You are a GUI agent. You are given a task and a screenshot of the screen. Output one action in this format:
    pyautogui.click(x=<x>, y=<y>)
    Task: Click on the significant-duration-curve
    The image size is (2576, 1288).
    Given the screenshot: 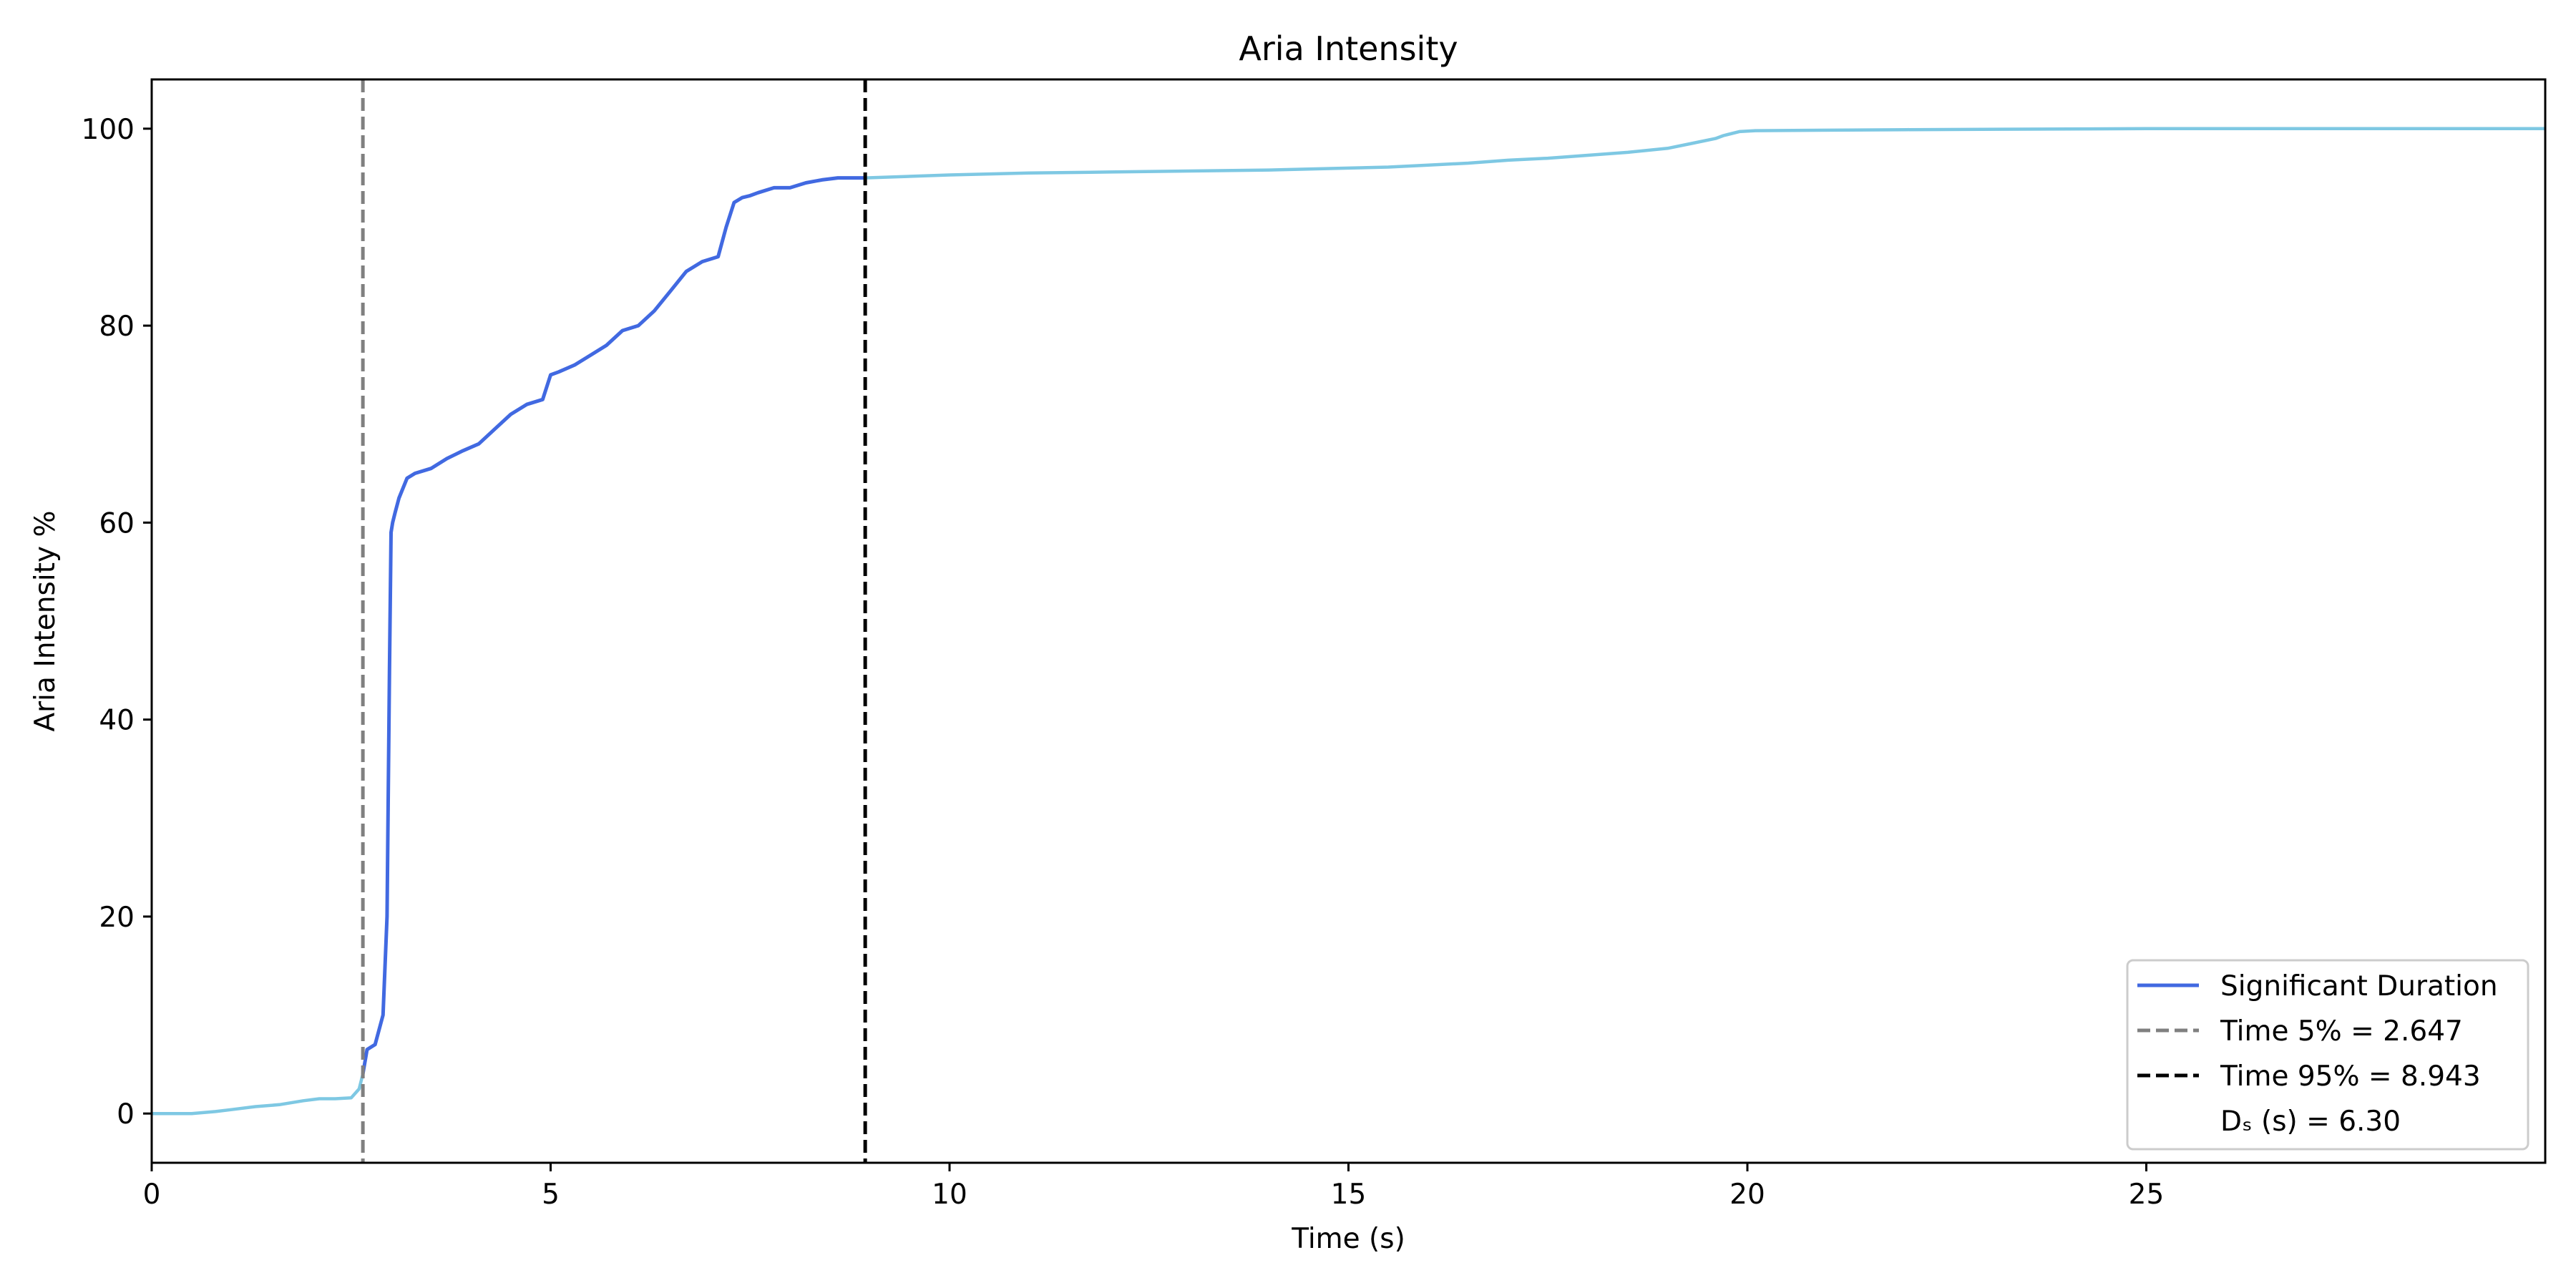 What is the action you would take?
    pyautogui.click(x=613, y=625)
    